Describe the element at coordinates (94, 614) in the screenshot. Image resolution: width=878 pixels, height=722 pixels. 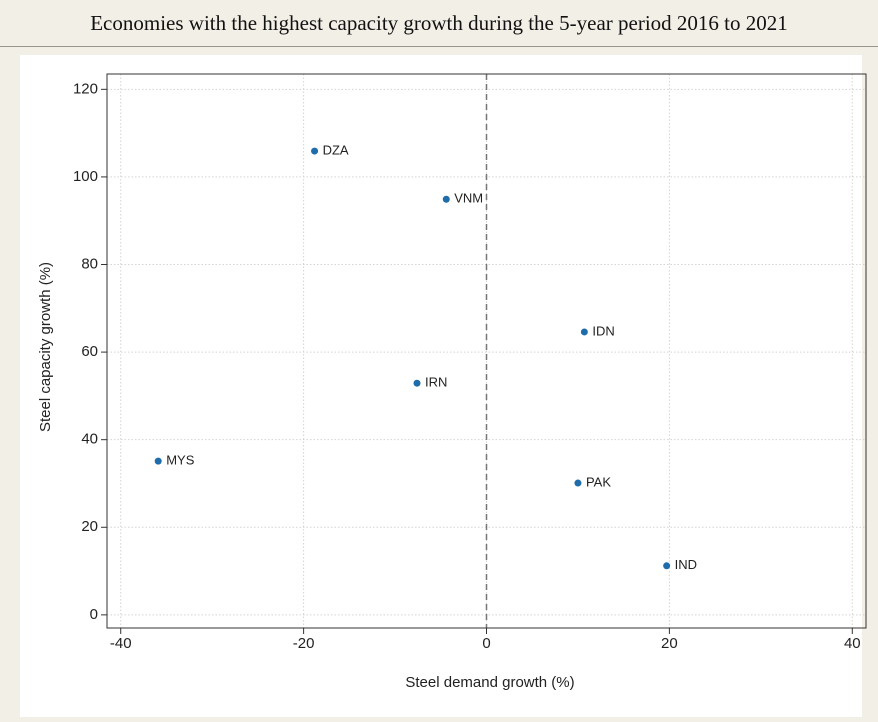
I see `y-tick-label: 0` at that location.